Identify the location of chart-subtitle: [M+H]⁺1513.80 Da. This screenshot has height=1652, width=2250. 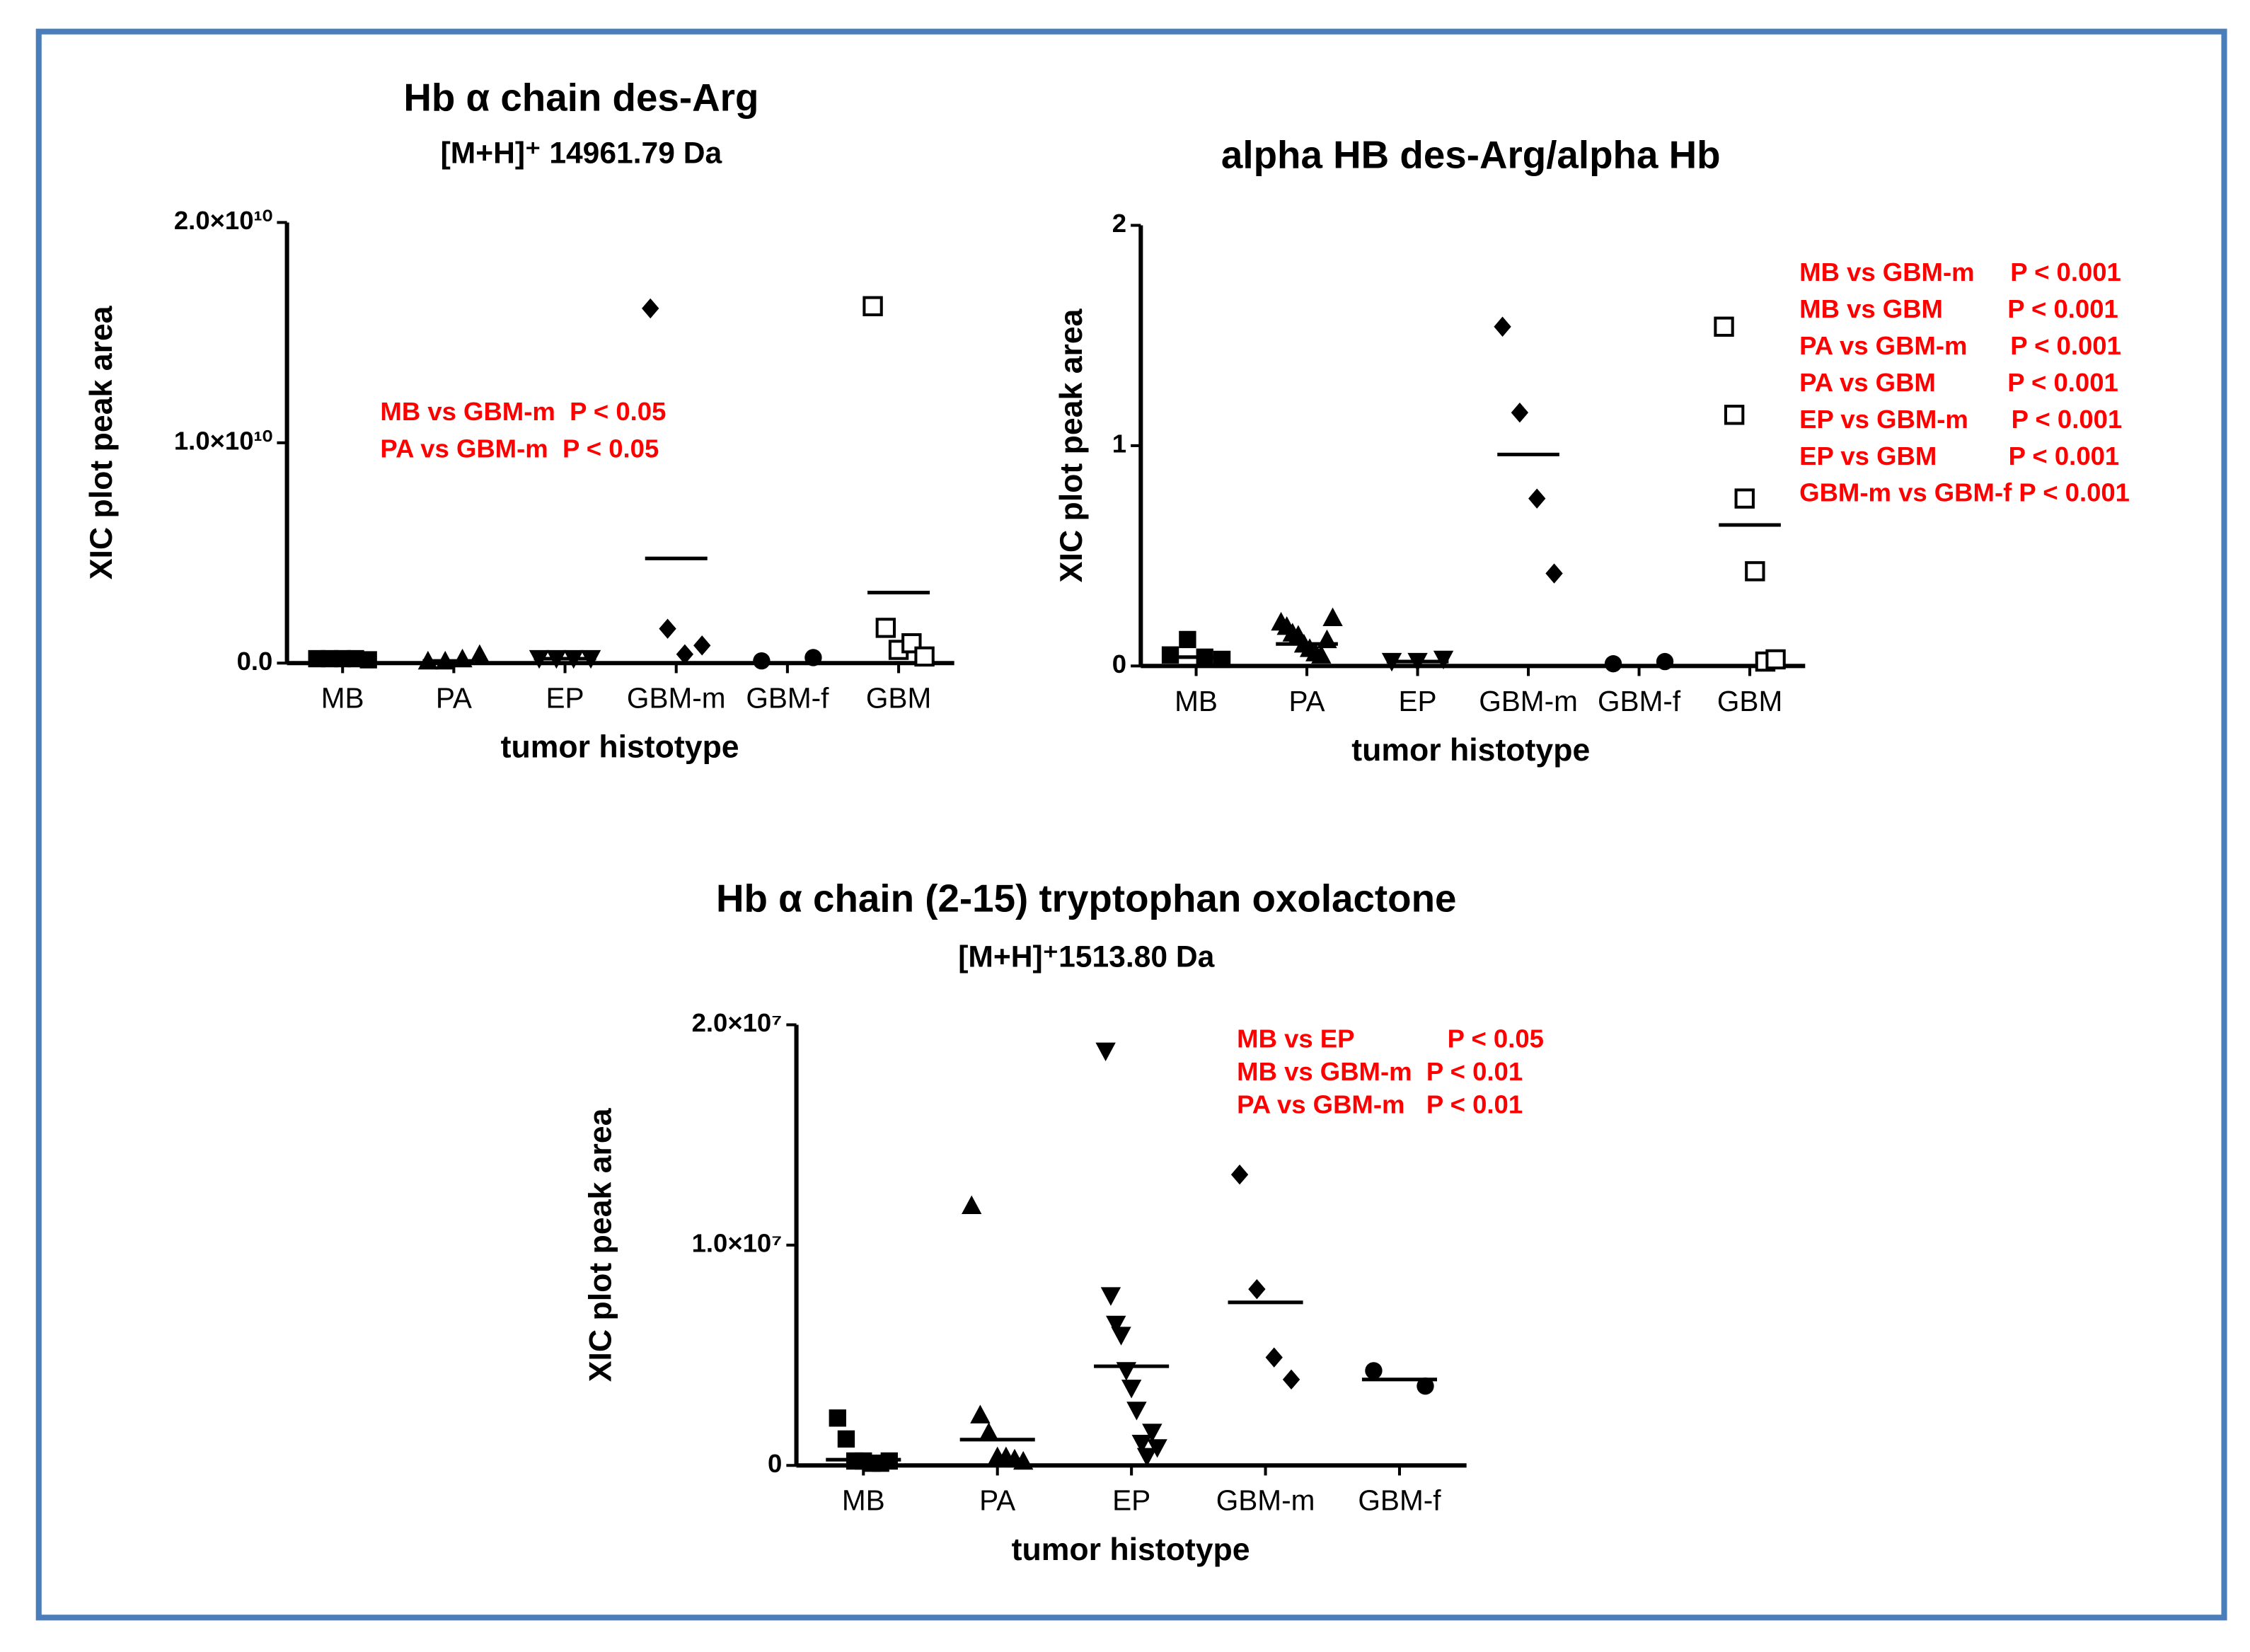
(1086, 957).